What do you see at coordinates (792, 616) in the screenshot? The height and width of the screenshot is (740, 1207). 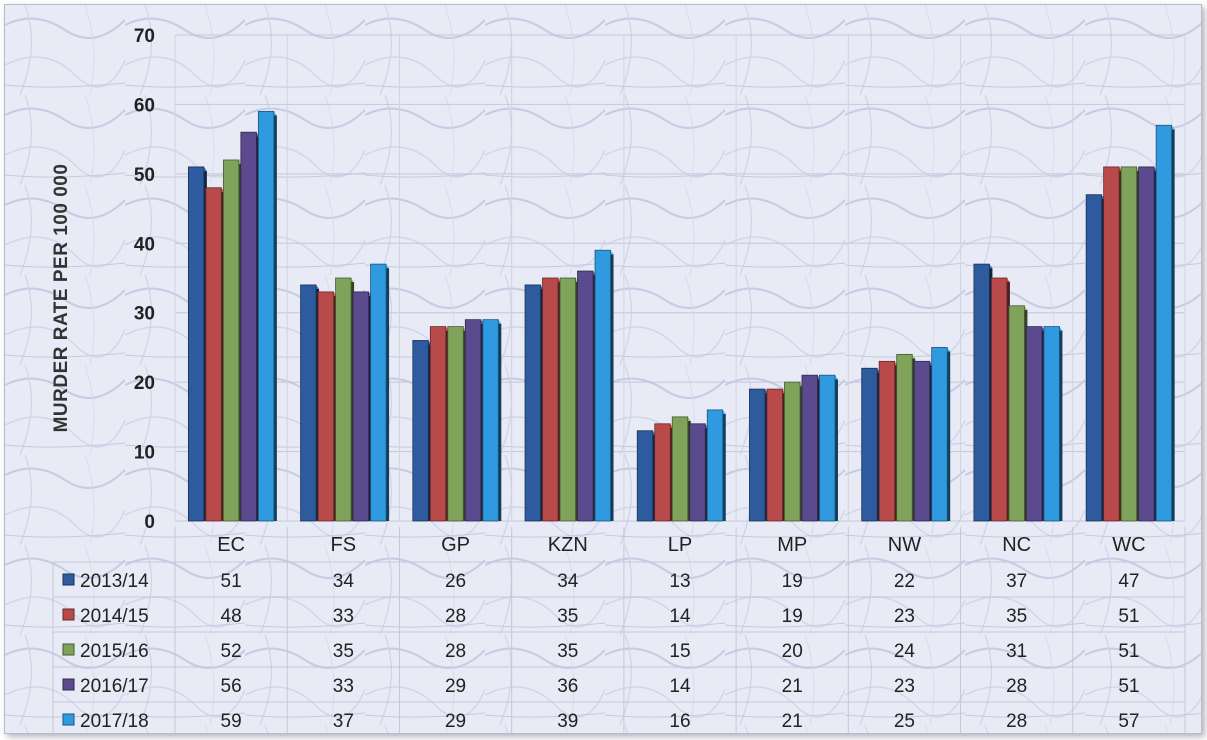 I see `data-table-value: 19` at bounding box center [792, 616].